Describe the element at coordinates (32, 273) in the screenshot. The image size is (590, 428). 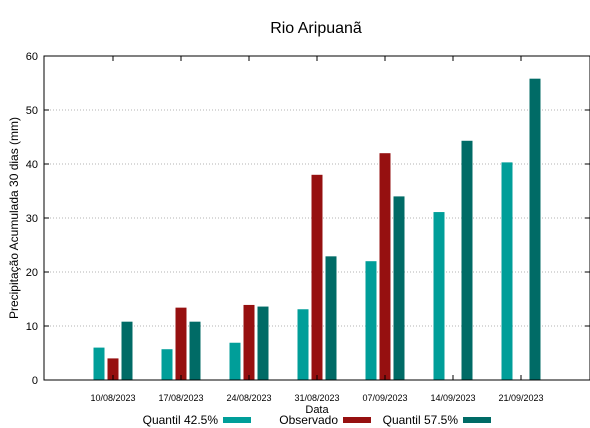
I see `y-tick-label: 20` at that location.